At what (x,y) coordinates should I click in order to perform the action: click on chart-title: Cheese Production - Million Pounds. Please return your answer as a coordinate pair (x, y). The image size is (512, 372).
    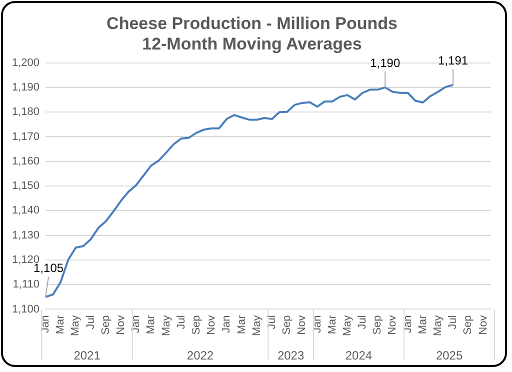
    Looking at the image, I should click on (252, 23).